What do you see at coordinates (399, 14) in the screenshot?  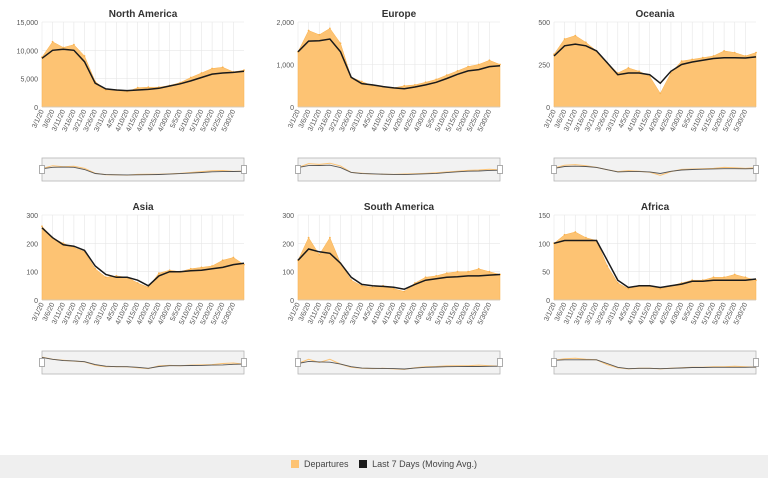 I see `chart-title: Europe` at bounding box center [399, 14].